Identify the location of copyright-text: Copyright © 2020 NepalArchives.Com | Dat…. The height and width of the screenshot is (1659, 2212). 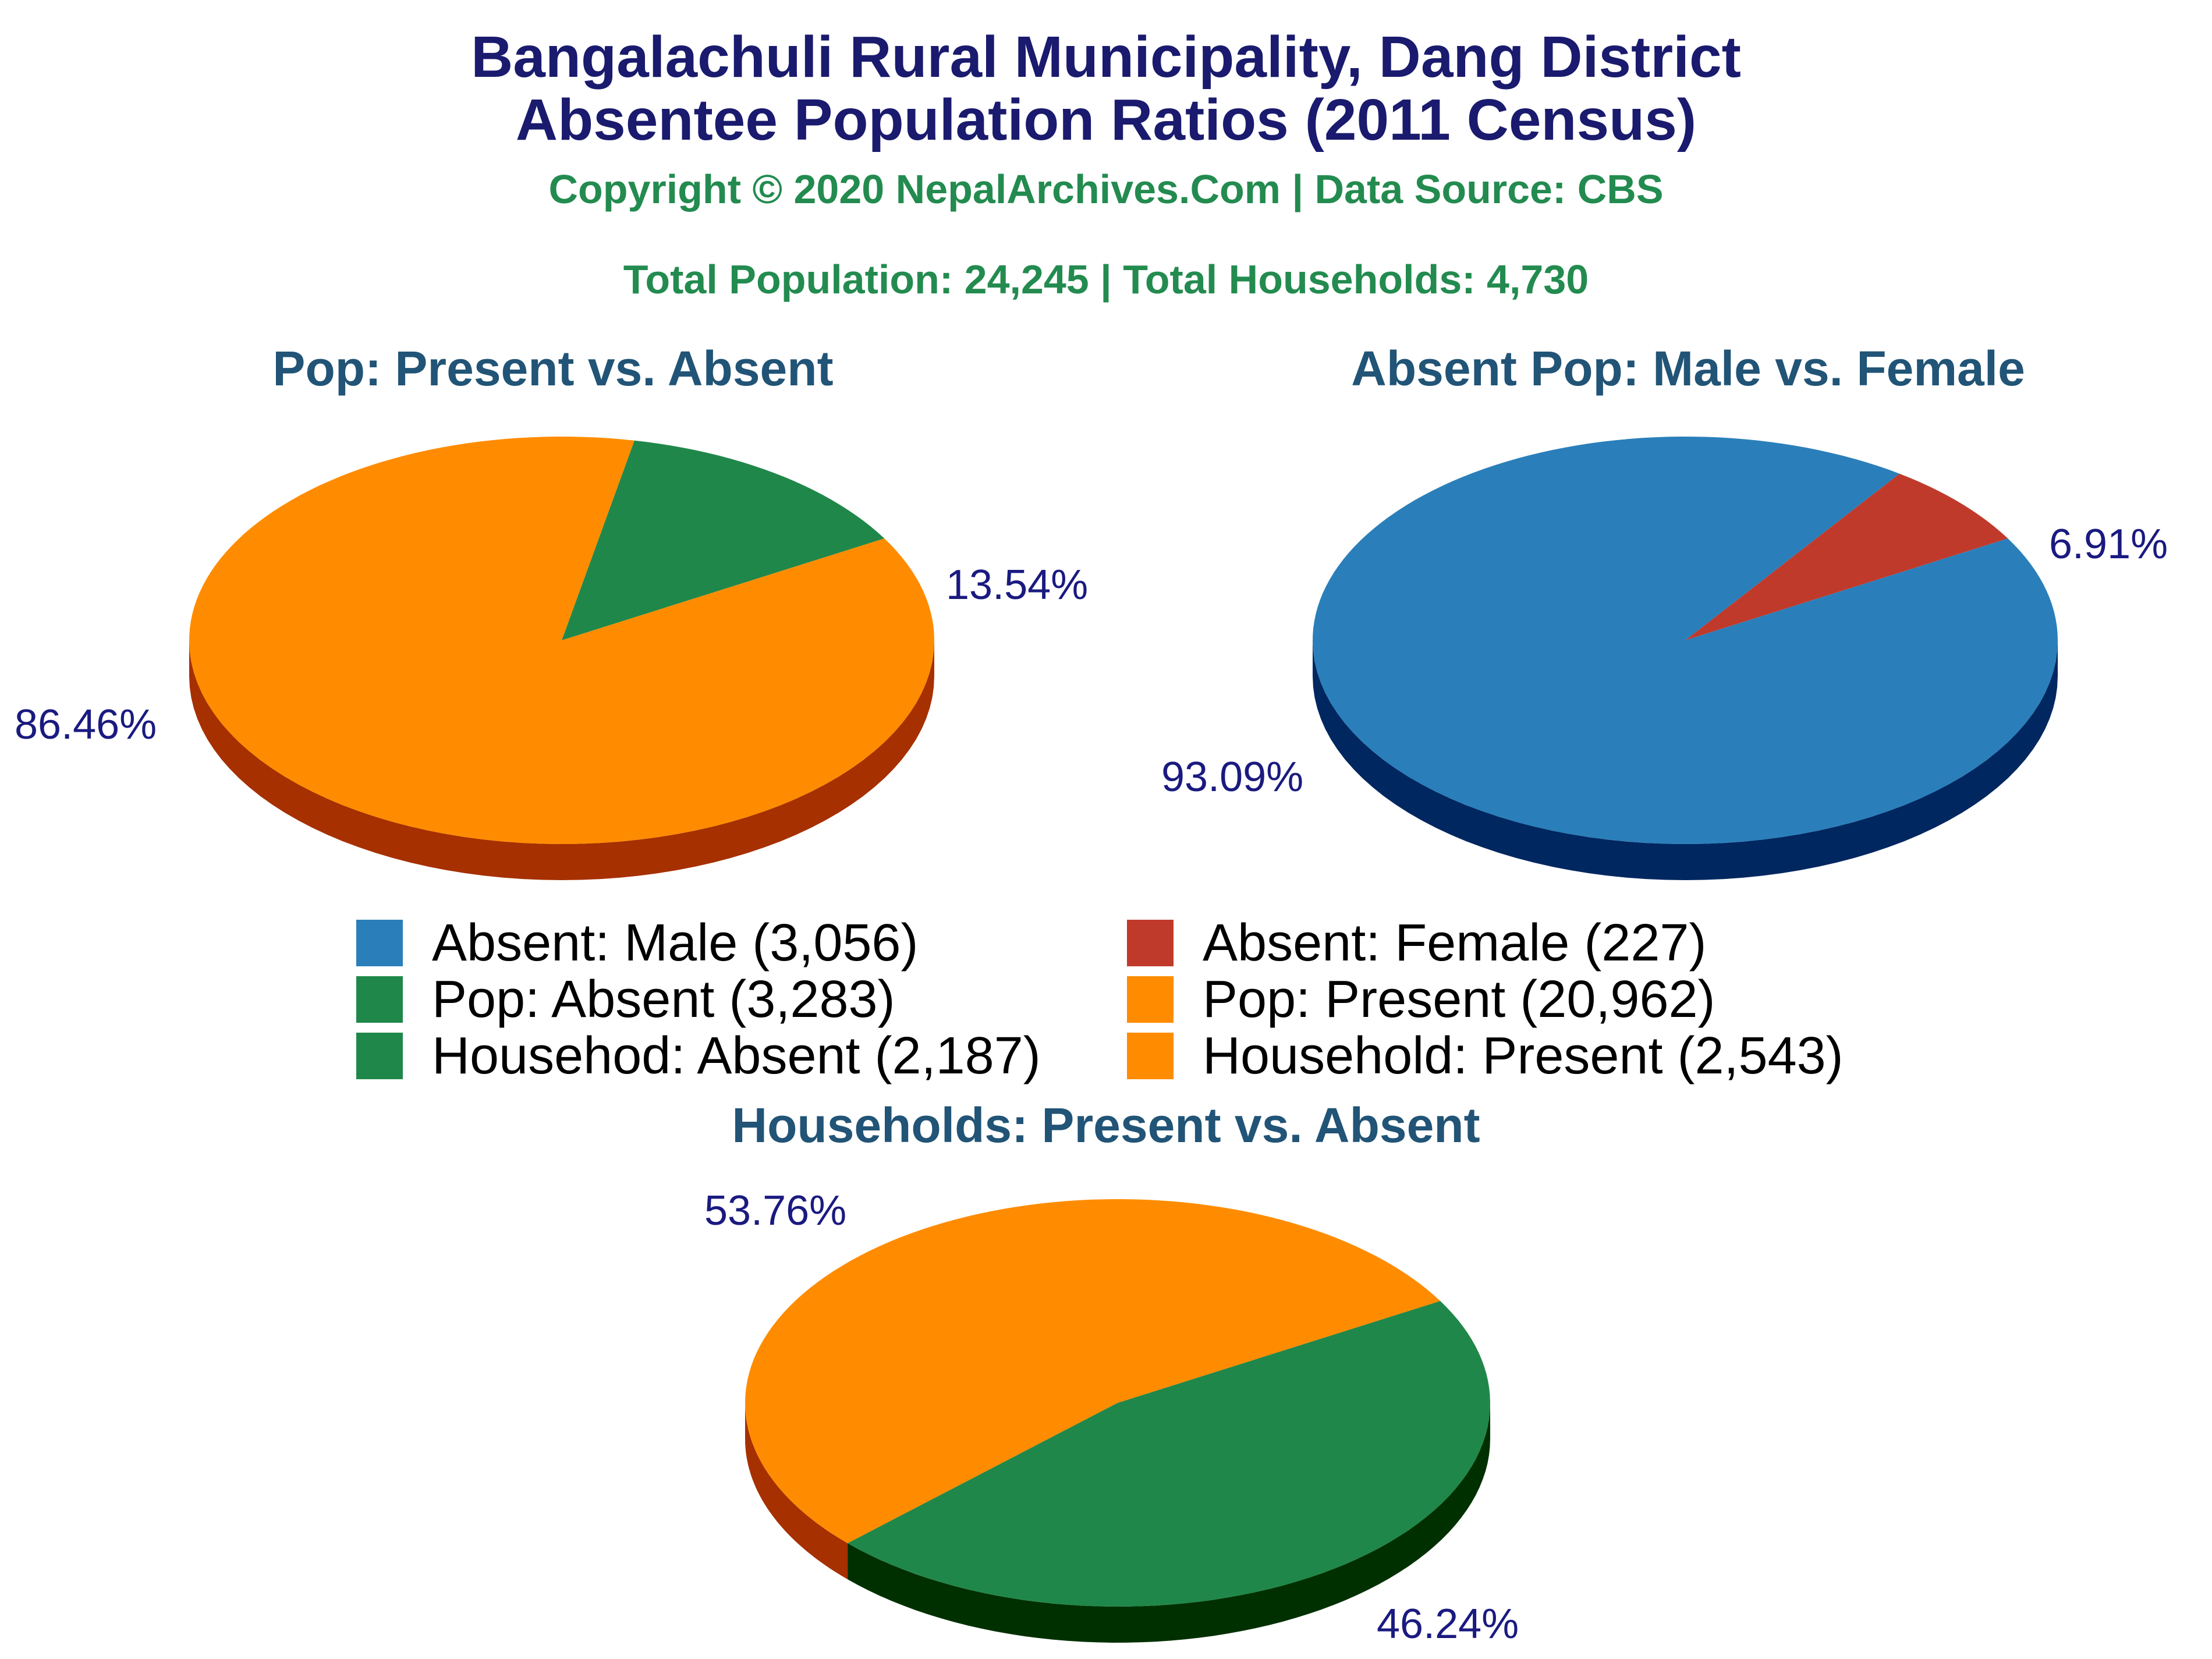
(1106, 189).